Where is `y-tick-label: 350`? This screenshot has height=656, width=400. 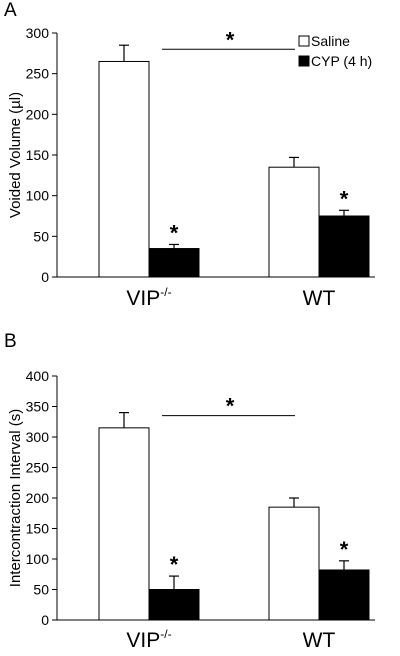 y-tick-label: 350 is located at coordinates (38, 407).